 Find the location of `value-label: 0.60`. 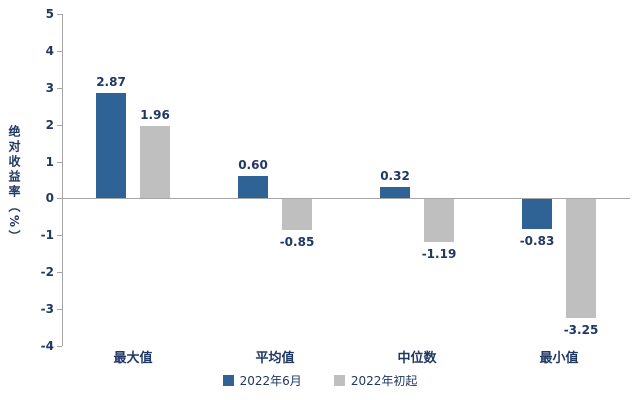

value-label: 0.60 is located at coordinates (253, 165).